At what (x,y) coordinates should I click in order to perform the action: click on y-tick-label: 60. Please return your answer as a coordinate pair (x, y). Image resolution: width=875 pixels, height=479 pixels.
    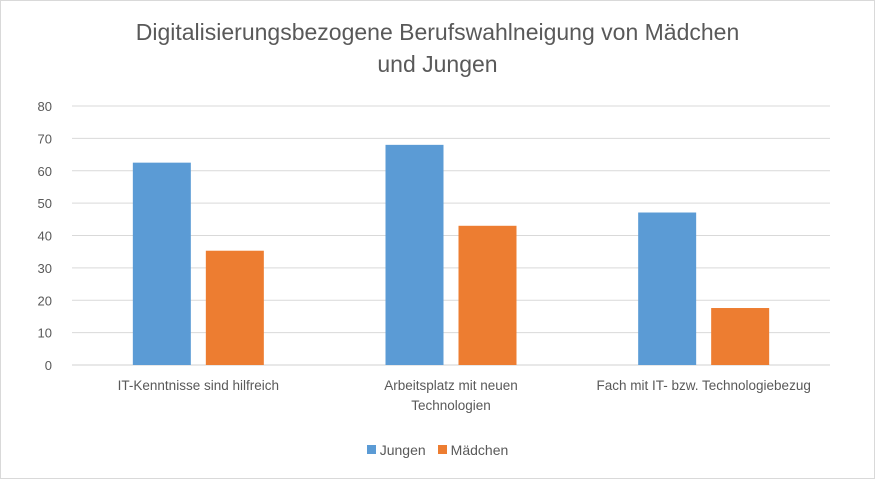
    Looking at the image, I should click on (45, 171).